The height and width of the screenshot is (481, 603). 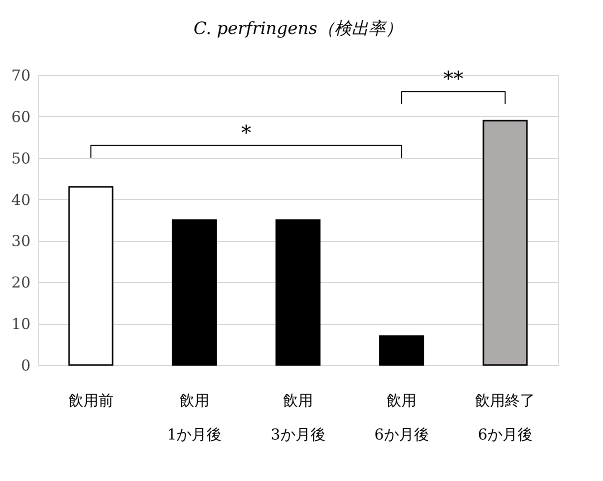 I want to click on x-tick-label: 飲用前, so click(x=91, y=401).